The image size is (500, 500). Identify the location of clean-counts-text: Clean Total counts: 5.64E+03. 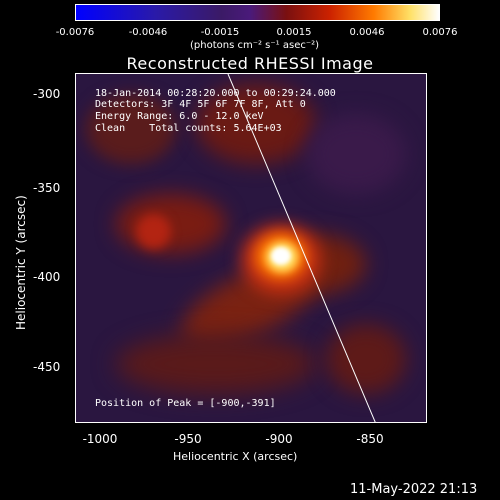
(188, 128).